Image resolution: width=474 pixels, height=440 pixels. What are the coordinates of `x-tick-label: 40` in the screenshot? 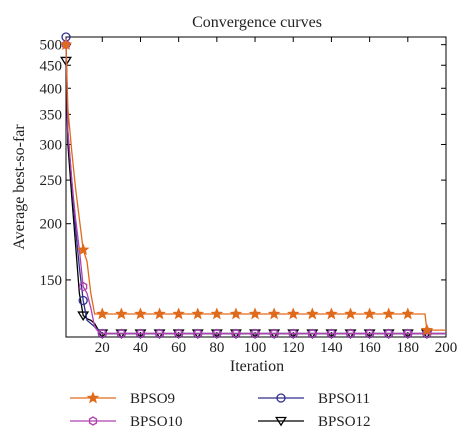 It's located at (140, 348).